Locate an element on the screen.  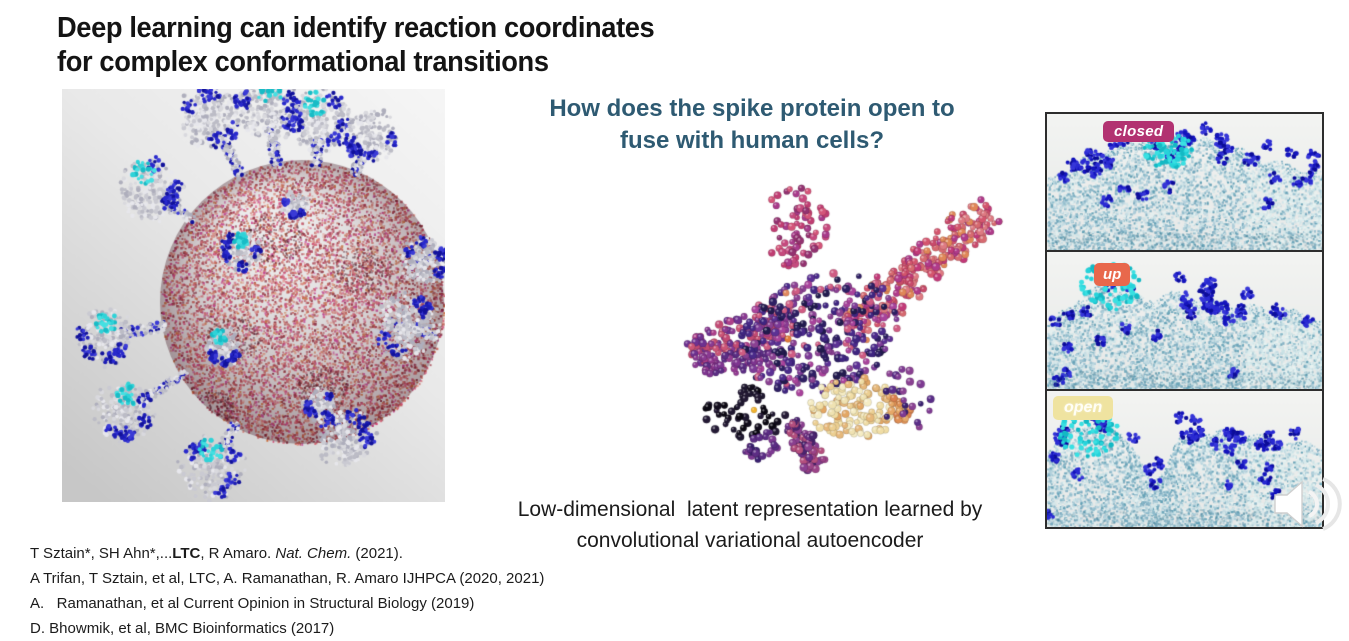
caption-line2: convolutional variational autoencoder is located at coordinates (750, 540).